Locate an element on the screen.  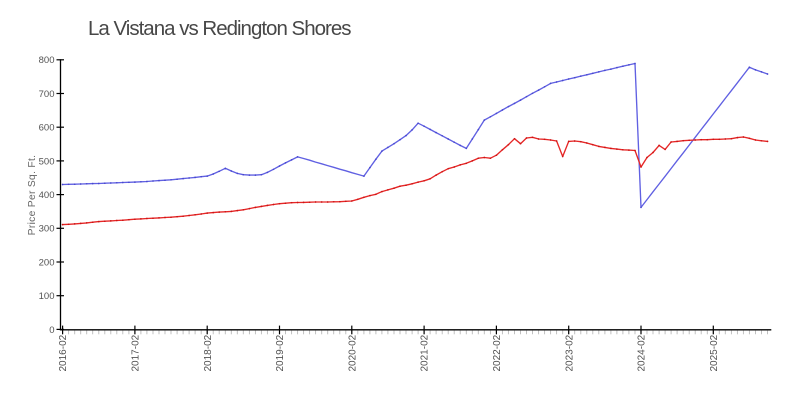
svg-text: 2017-02 is located at coordinates (136, 352).